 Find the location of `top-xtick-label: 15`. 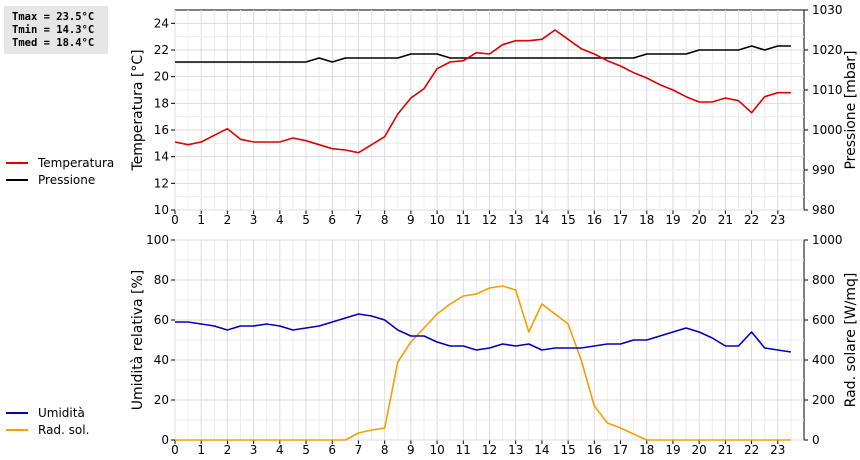

top-xtick-label: 15 is located at coordinates (567, 220).